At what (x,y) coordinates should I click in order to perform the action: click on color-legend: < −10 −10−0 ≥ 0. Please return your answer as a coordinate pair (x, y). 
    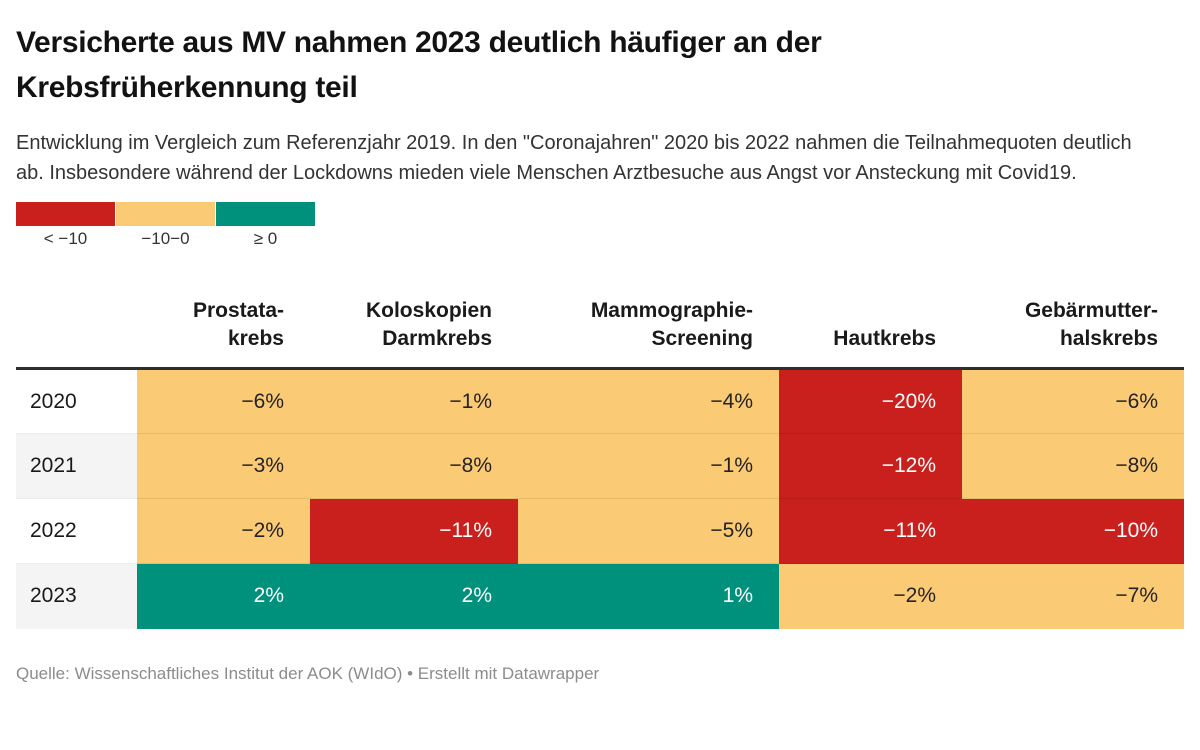
    Looking at the image, I should click on (600, 225).